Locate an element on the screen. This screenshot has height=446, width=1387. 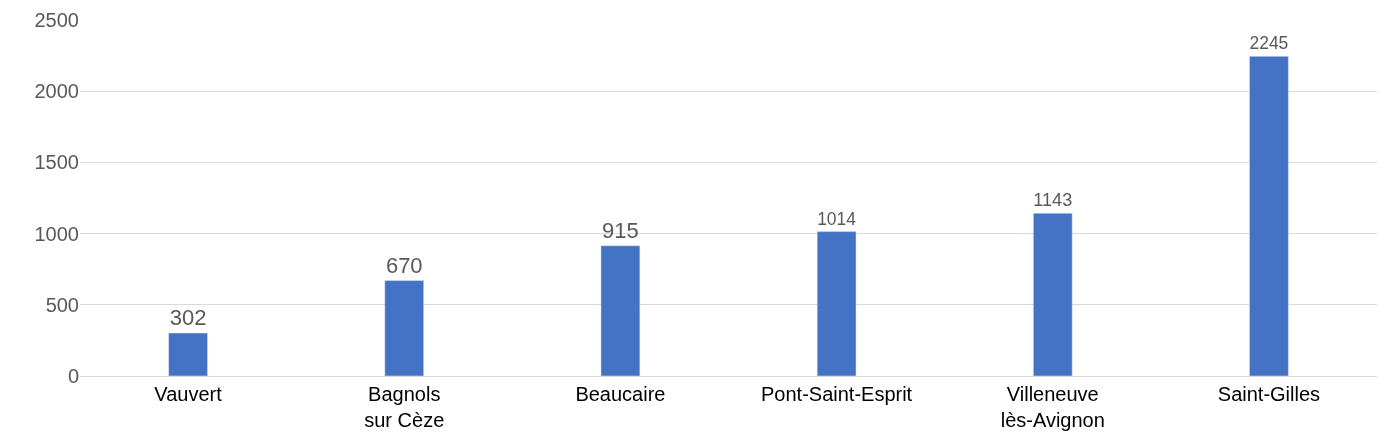
data-label: 915 is located at coordinates (620, 230).